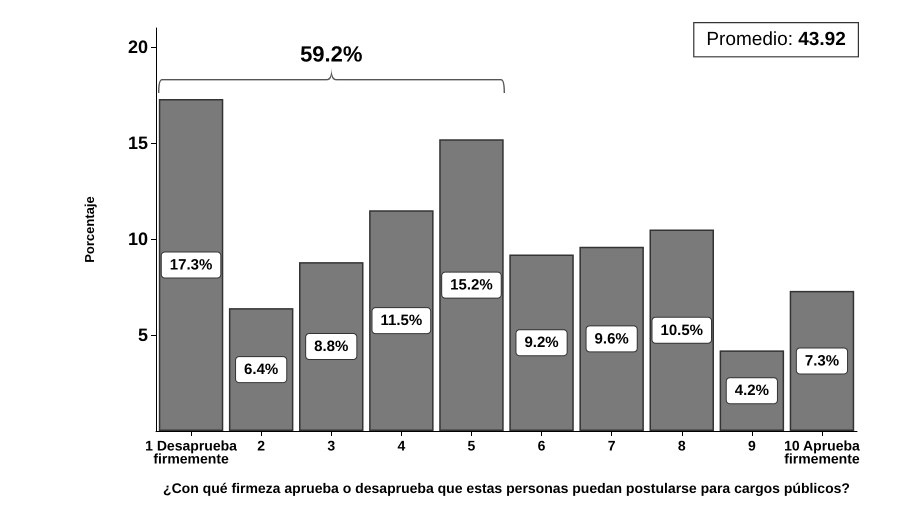 This screenshot has width=905, height=508. Describe the element at coordinates (89, 229) in the screenshot. I see `y-axis-title: Porcentaje` at that location.